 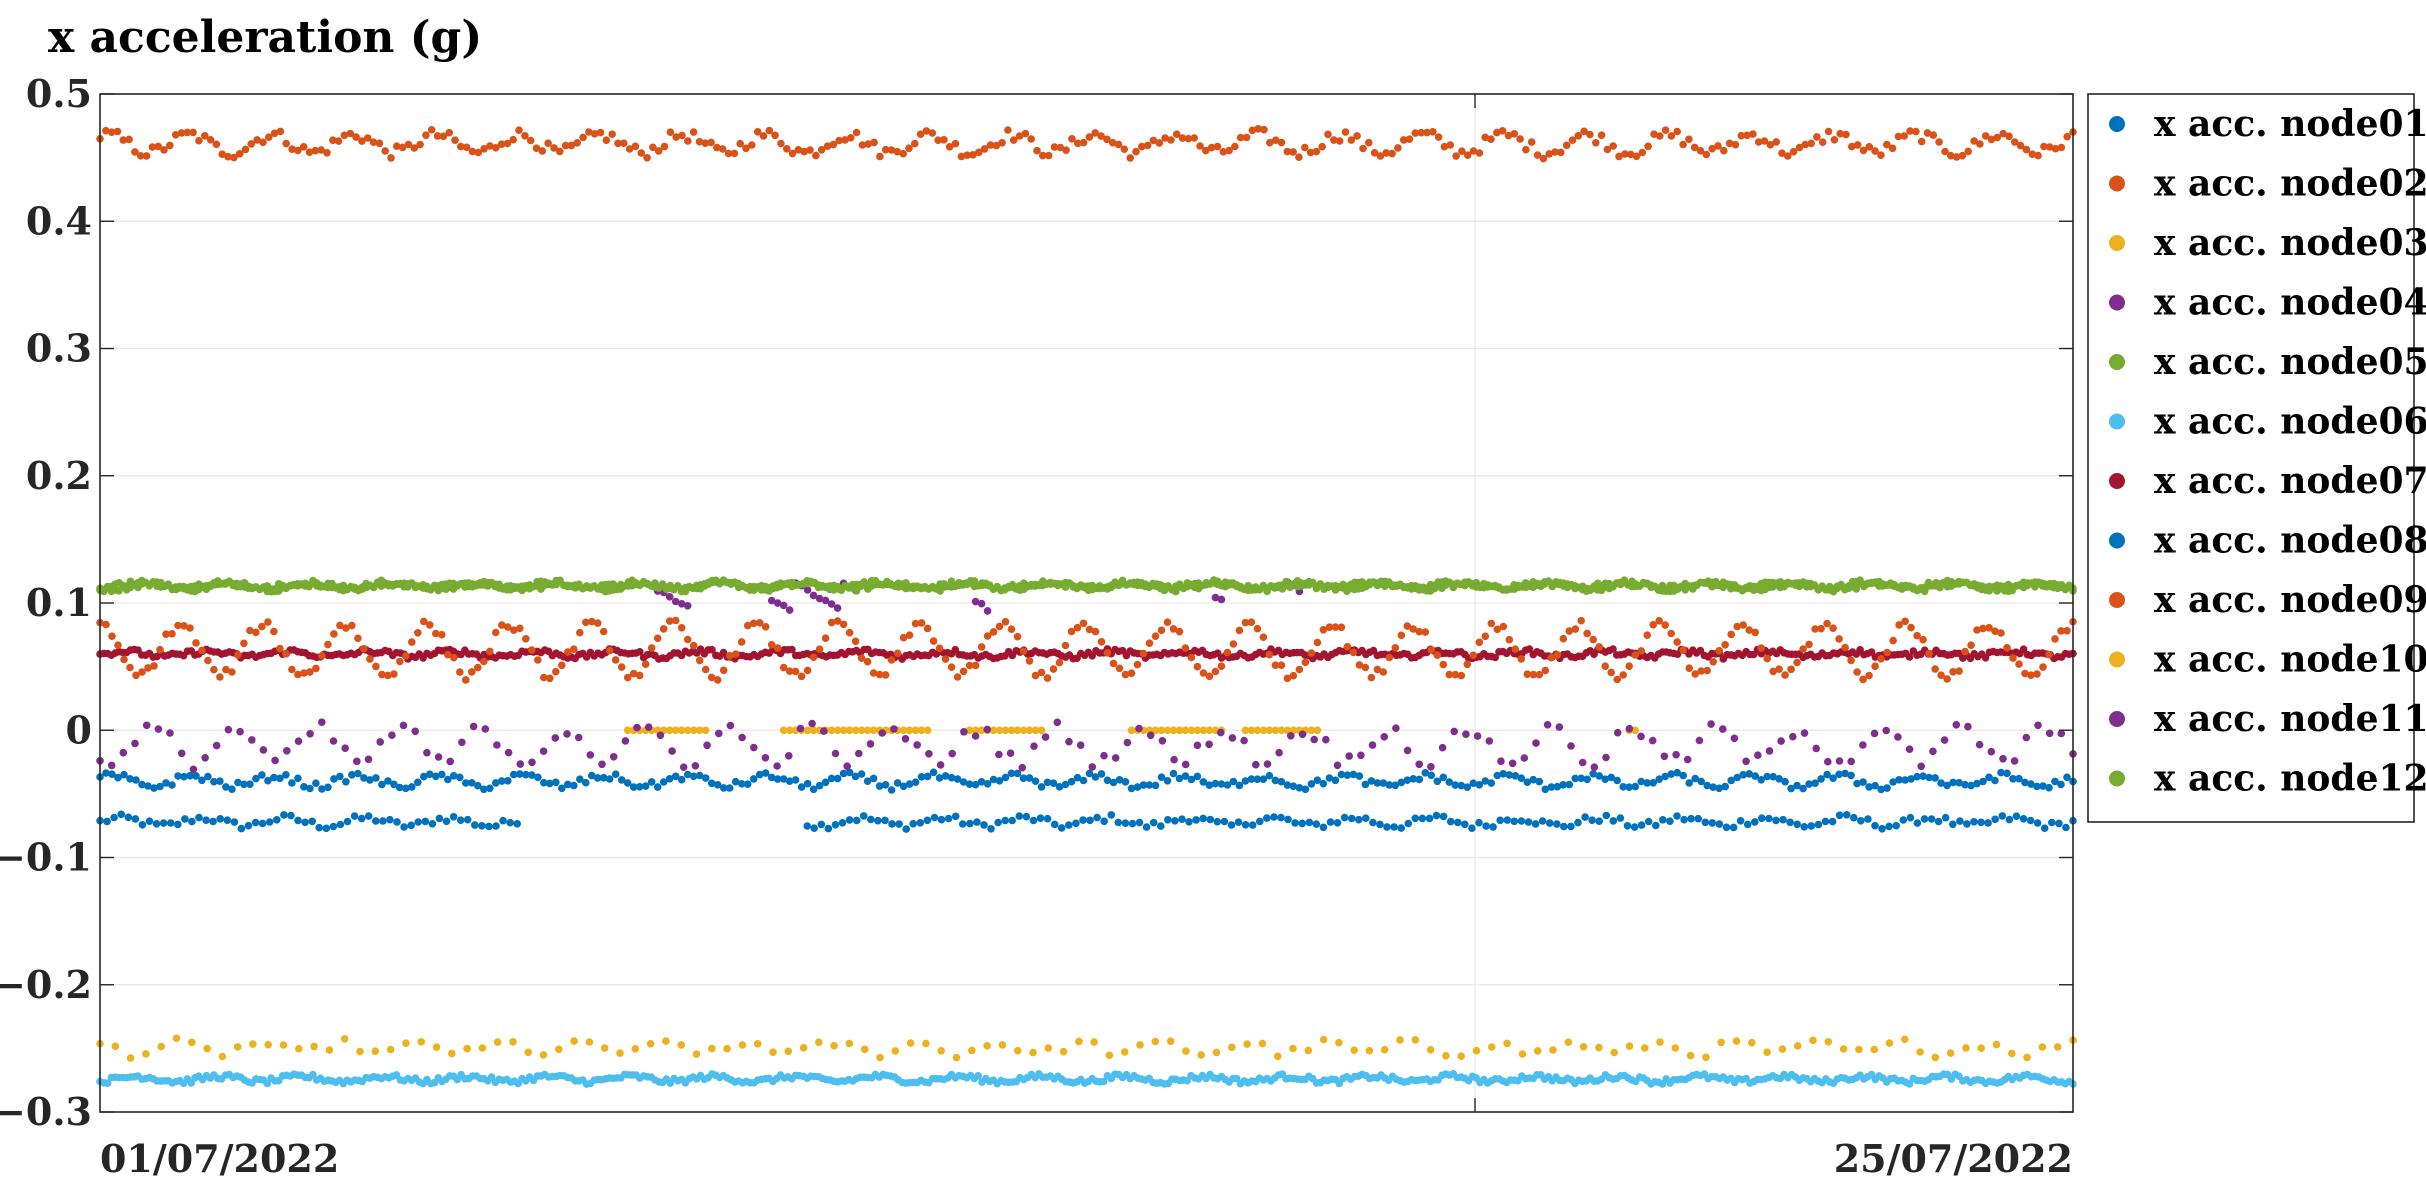 I want to click on legend-label: x acc. node07, so click(x=2290, y=481).